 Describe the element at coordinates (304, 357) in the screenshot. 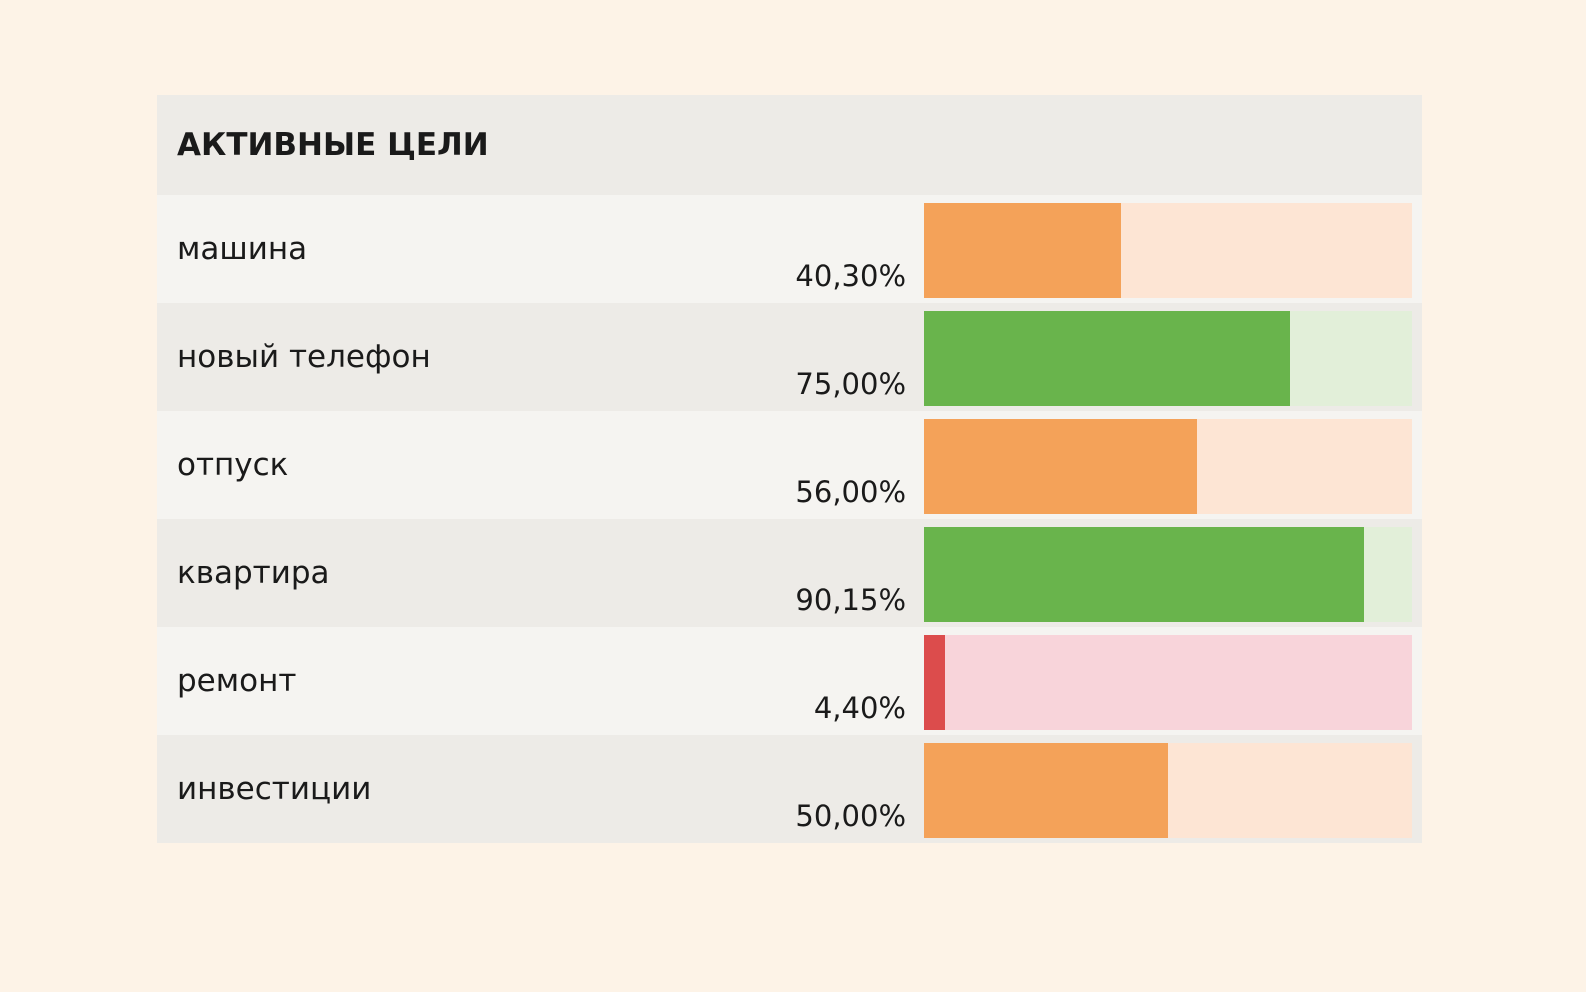

I see `goal-name: новый телефон` at that location.